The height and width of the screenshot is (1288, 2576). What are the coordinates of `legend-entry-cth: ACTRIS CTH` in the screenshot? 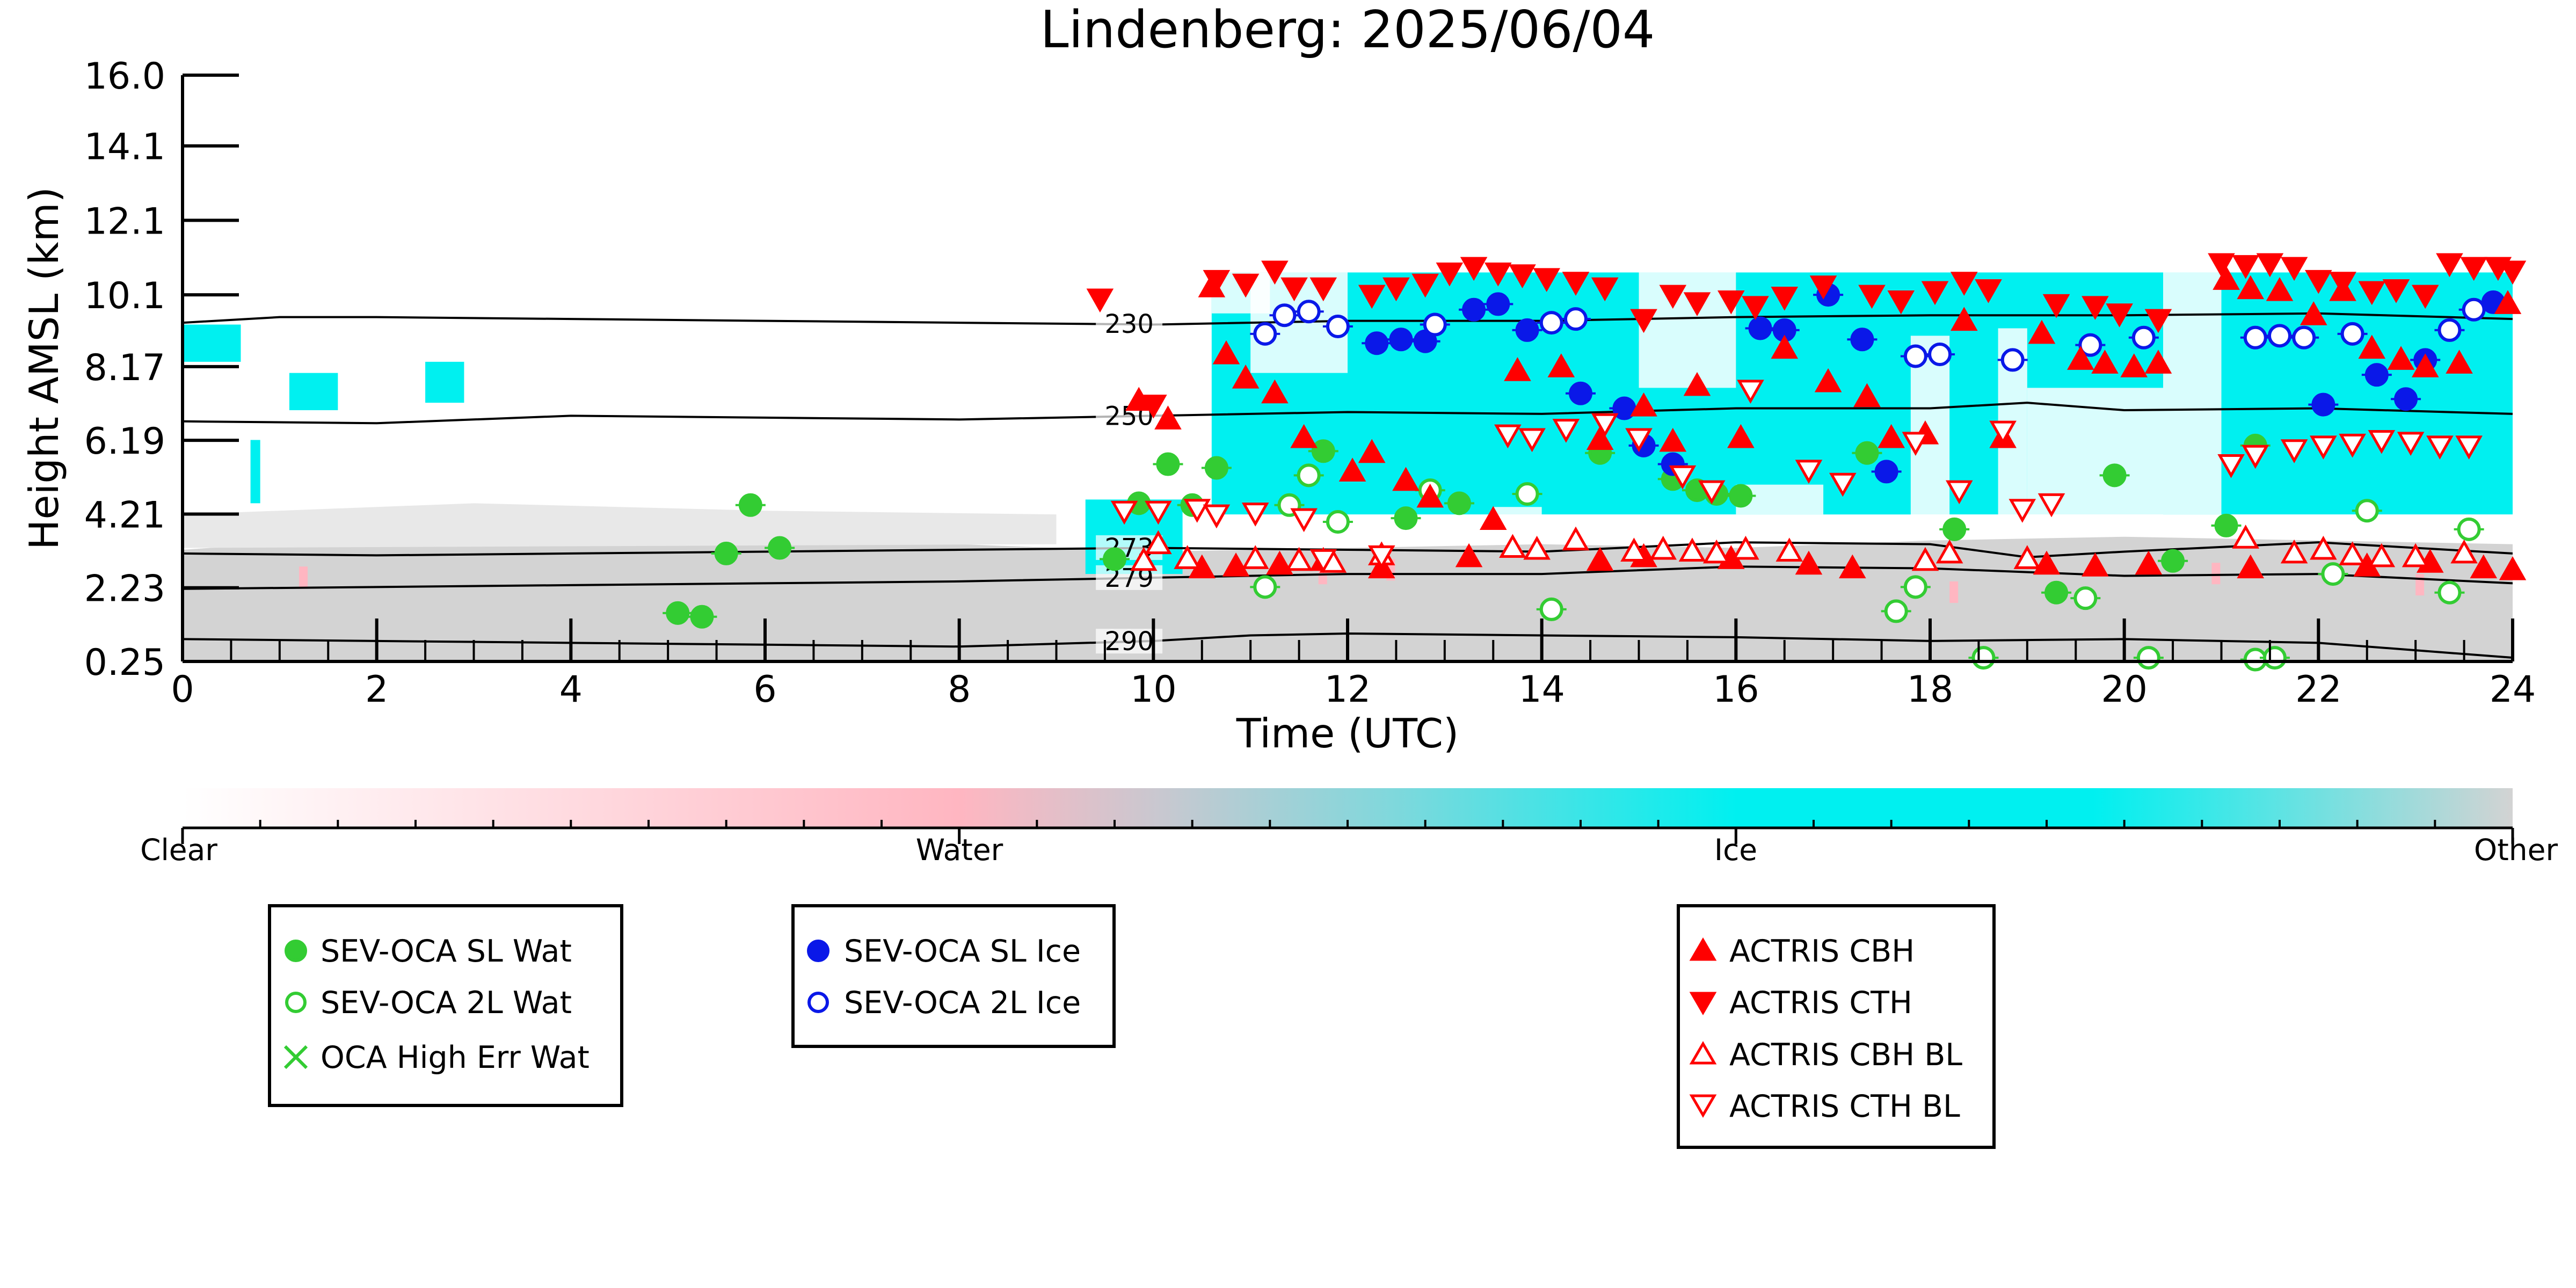 It's located at (1800, 1003).